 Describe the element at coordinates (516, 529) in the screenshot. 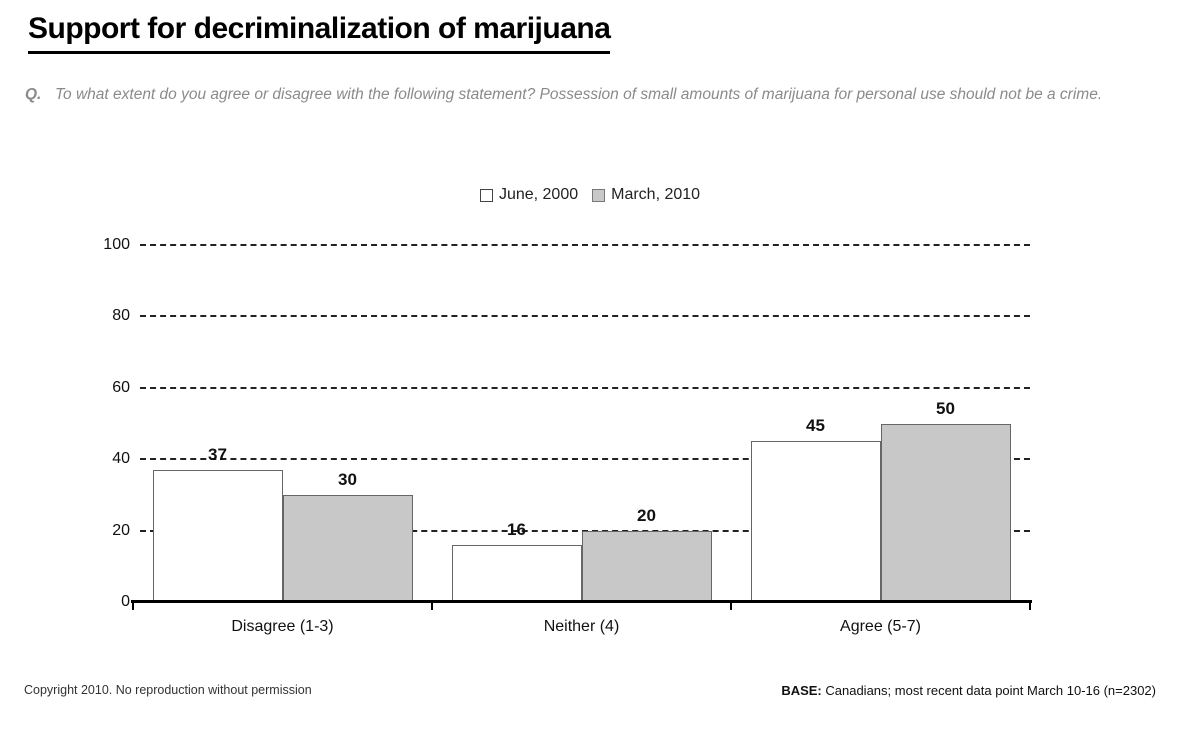

I see `bar-value-label: 16` at that location.